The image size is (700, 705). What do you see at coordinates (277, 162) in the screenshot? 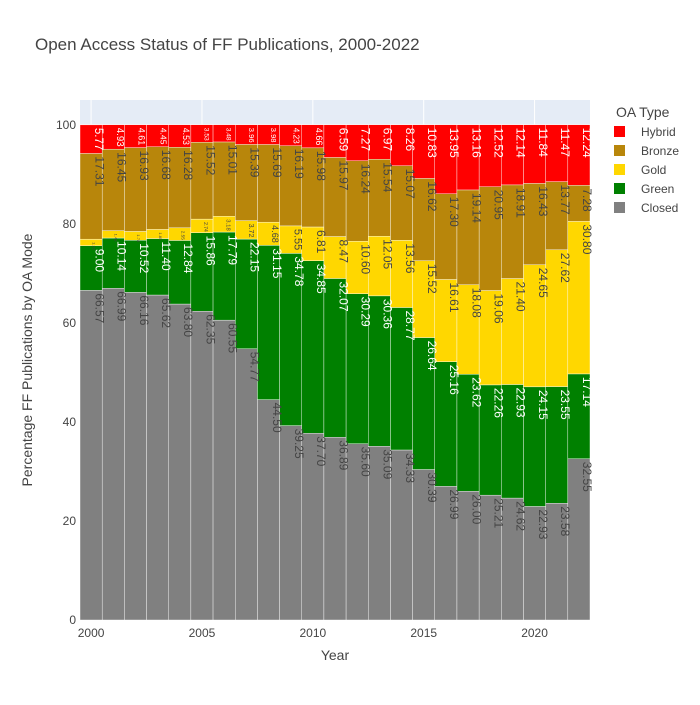
I see `data-label-bronze: 15.69` at bounding box center [277, 162].